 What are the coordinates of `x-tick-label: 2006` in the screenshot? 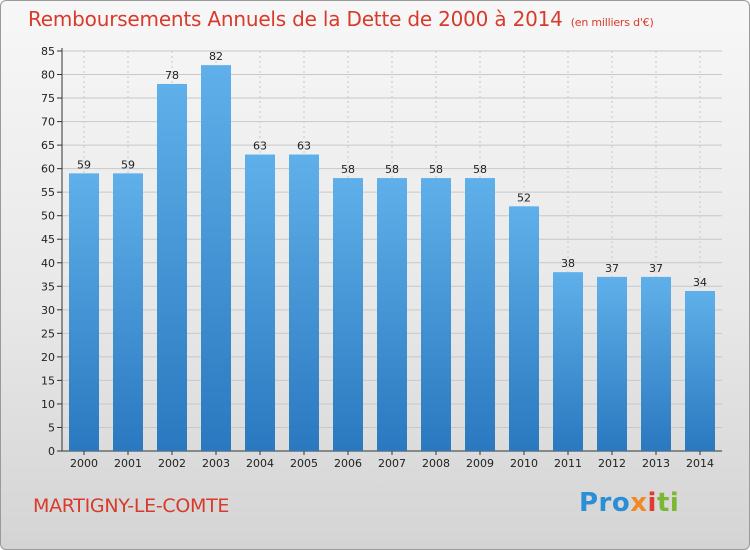 It's located at (348, 463).